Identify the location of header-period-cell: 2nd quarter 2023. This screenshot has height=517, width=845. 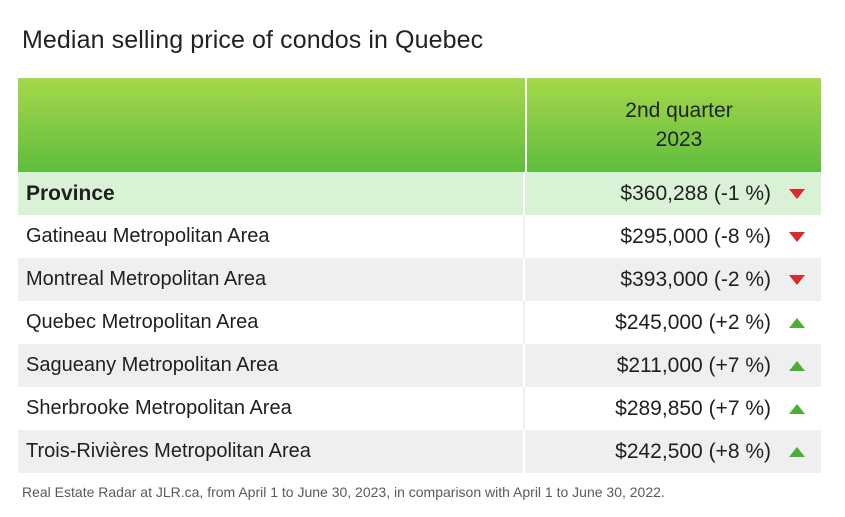
(674, 125).